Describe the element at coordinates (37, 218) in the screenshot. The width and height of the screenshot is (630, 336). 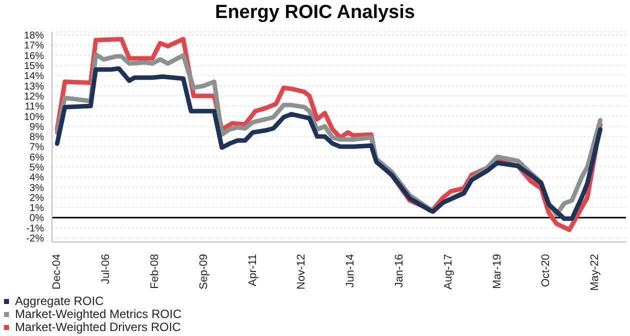
I see `y-tick-label: 0%` at that location.